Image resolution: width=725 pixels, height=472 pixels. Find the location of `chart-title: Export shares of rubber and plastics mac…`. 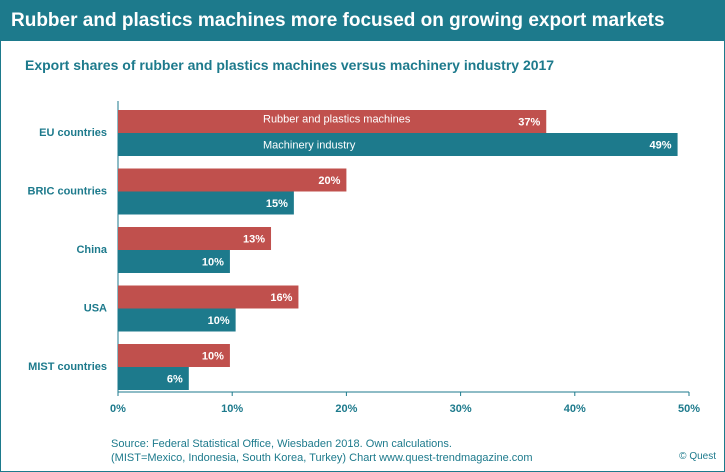

chart-title: Export shares of rubber and plastics mac… is located at coordinates (290, 65).